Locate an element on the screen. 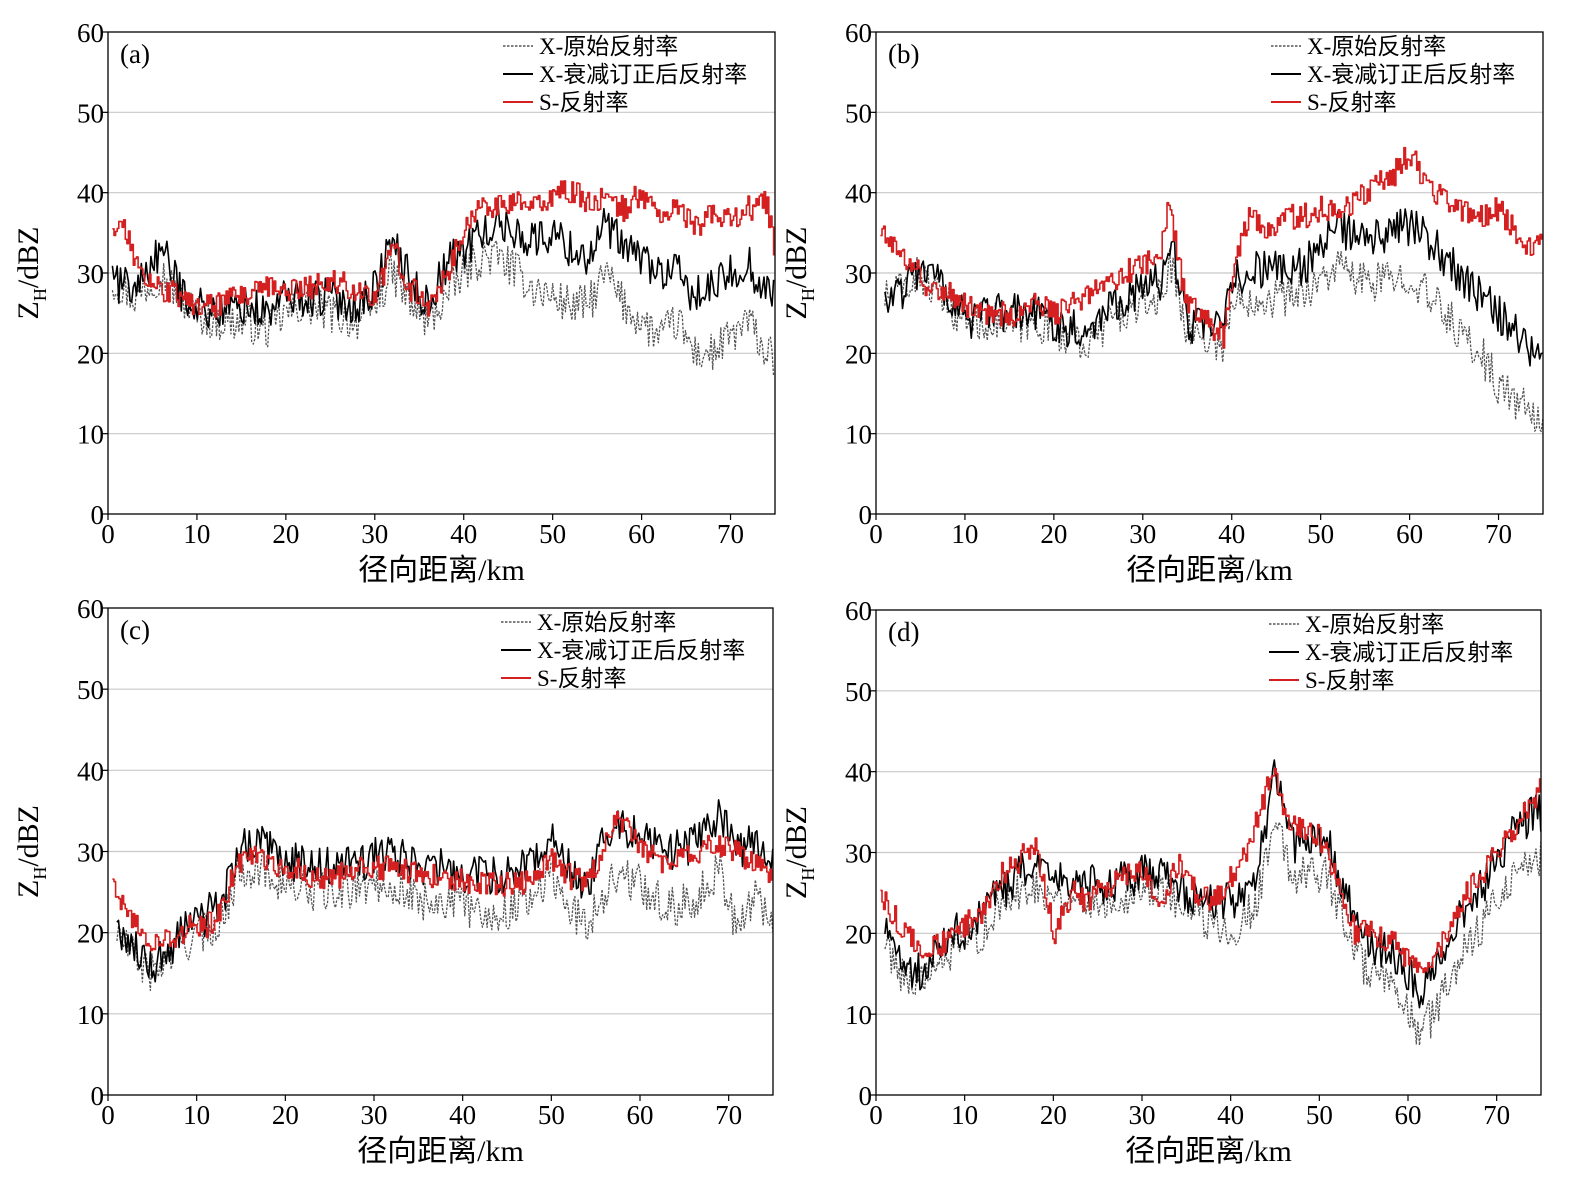 This screenshot has height=1189, width=1573. panel-label: (c) is located at coordinates (135, 630).